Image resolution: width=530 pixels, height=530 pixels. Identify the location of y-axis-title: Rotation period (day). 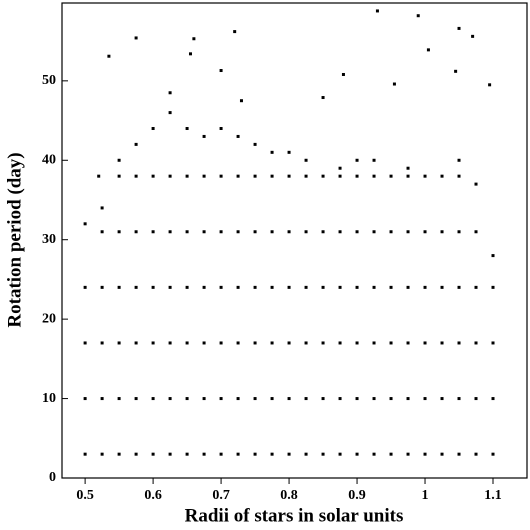
(14, 239).